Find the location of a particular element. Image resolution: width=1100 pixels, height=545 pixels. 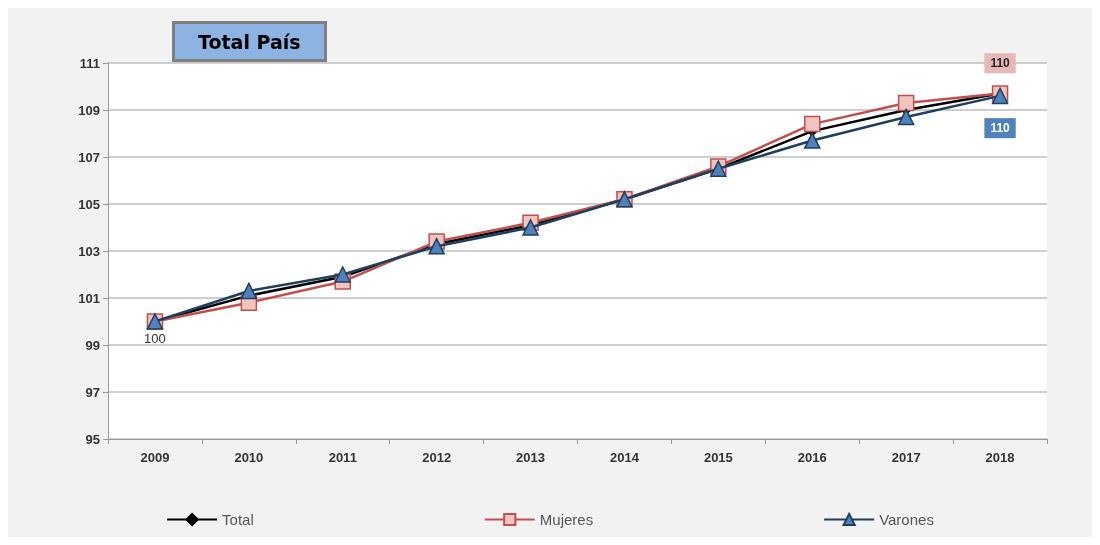

y-tick-label: 107 is located at coordinates (89, 157).